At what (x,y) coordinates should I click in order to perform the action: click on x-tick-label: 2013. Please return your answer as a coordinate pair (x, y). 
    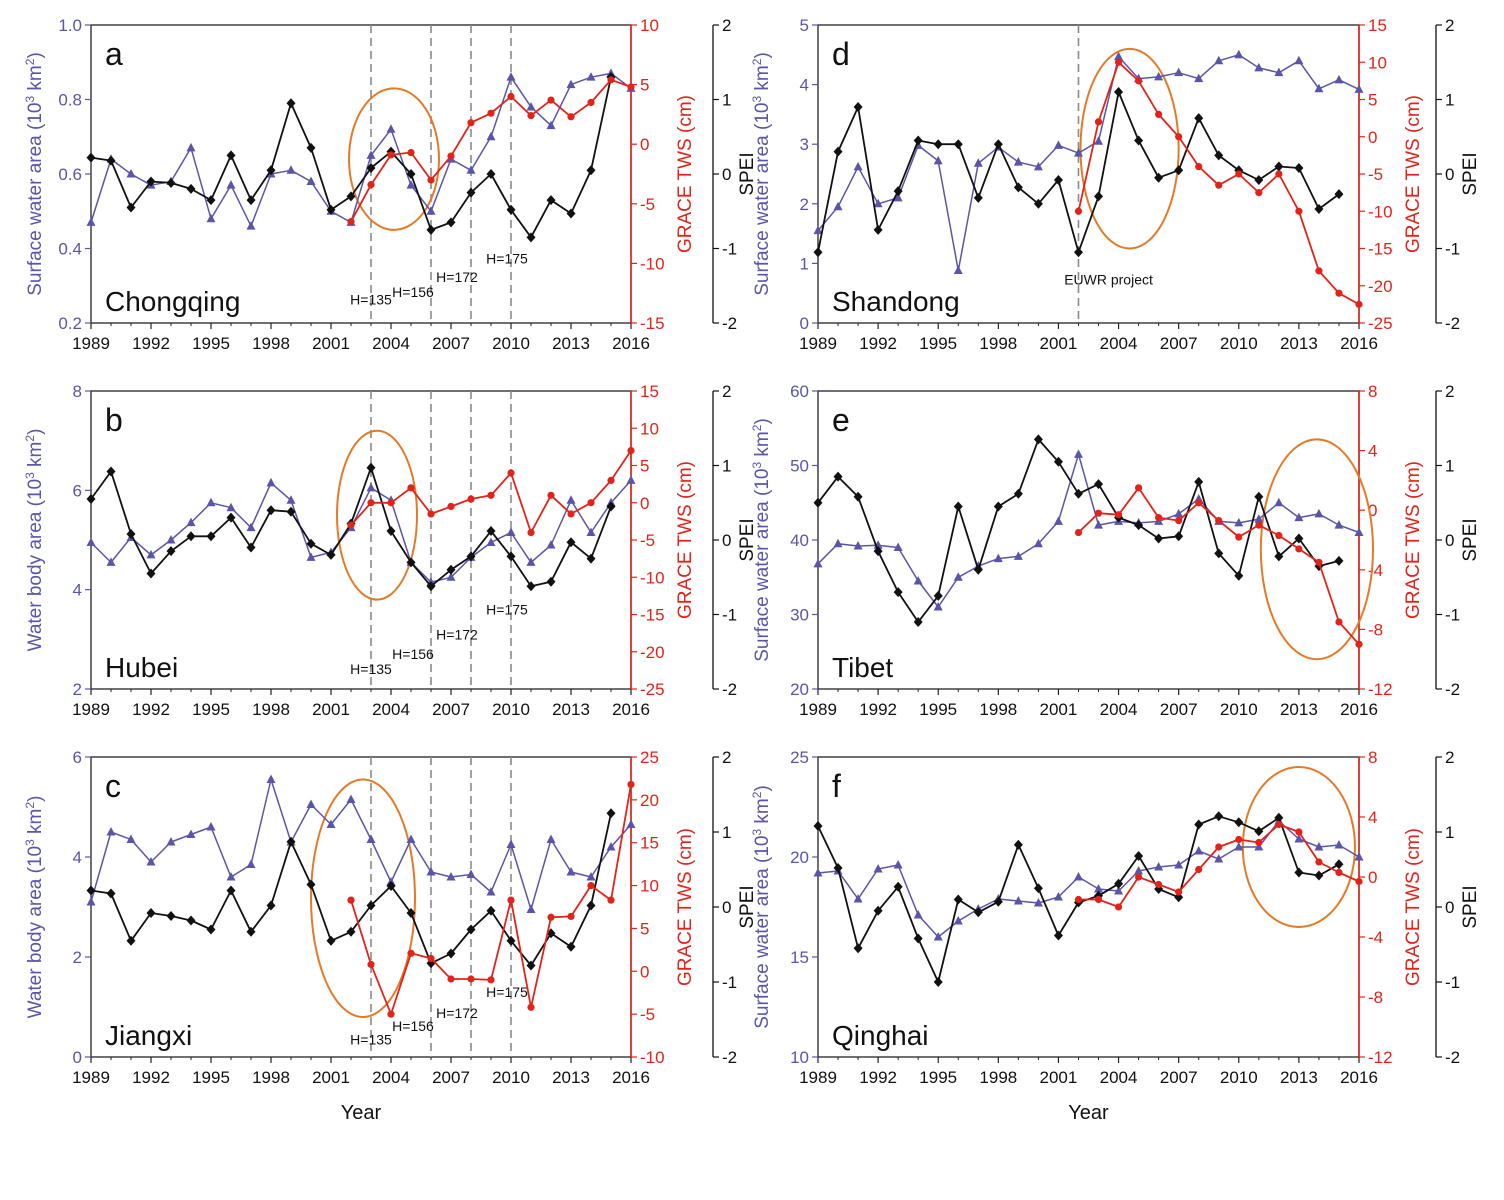
    Looking at the image, I should click on (571, 1077).